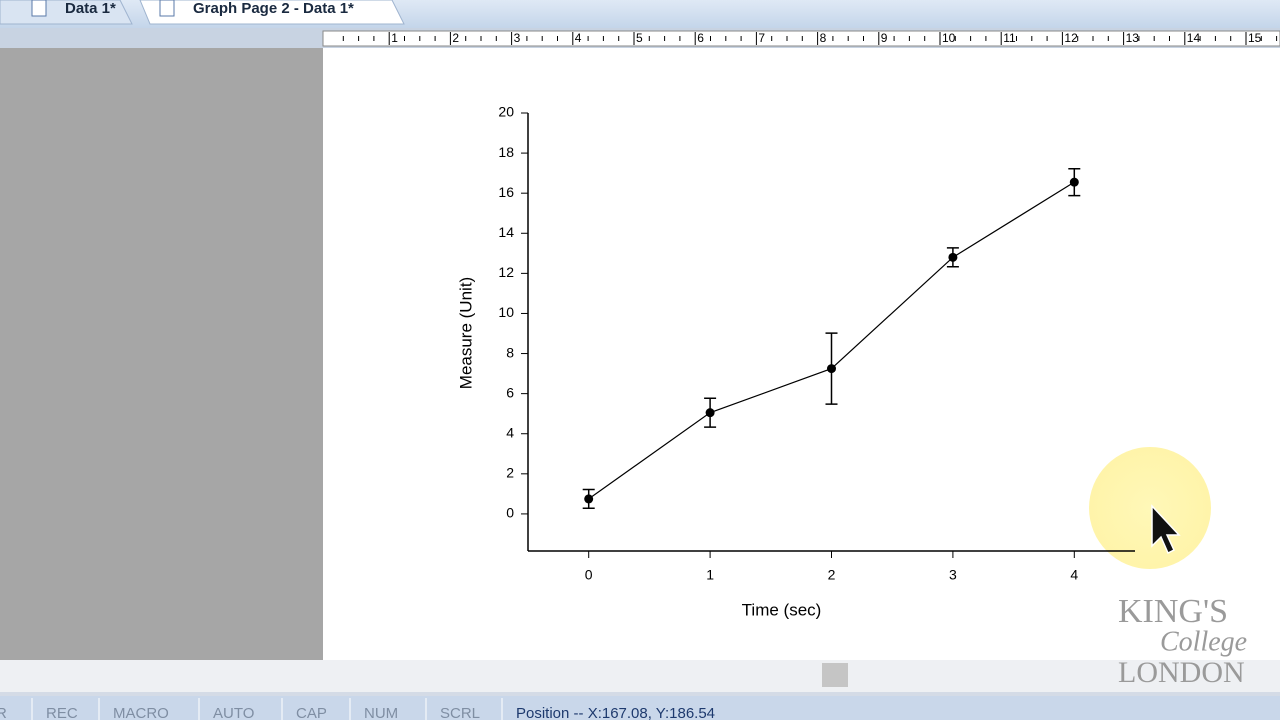 Image resolution: width=1280 pixels, height=725 pixels. I want to click on cursor-highlight, so click(1150, 508).